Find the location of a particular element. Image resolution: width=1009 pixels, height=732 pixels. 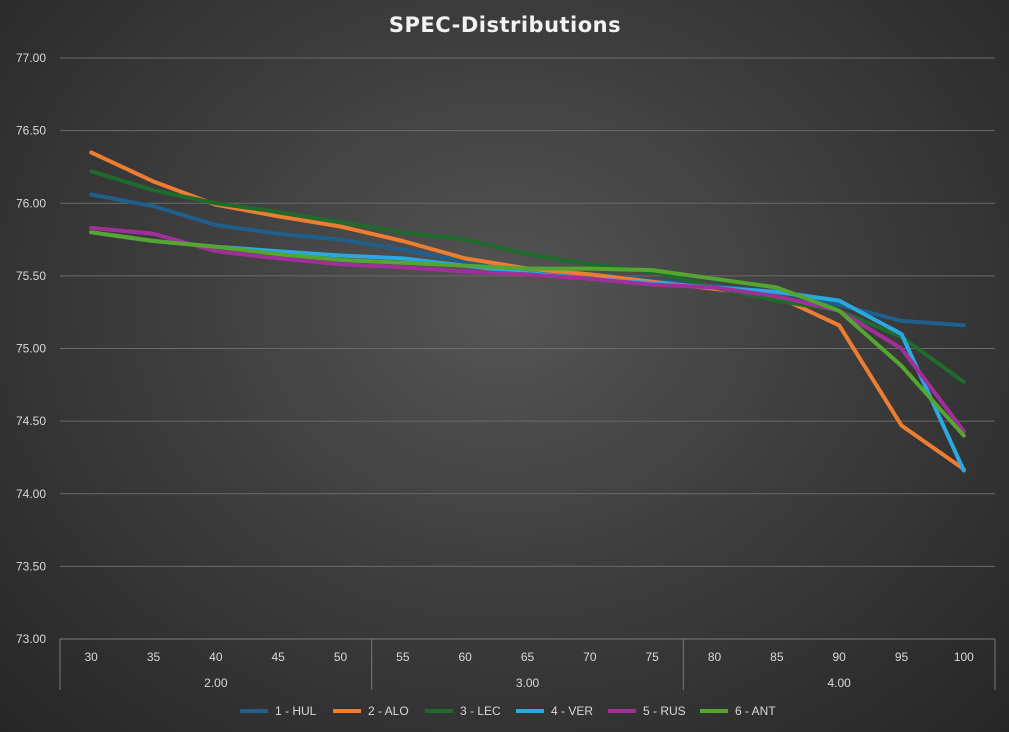

chart-title: SPEC-Distributions is located at coordinates (505, 25).